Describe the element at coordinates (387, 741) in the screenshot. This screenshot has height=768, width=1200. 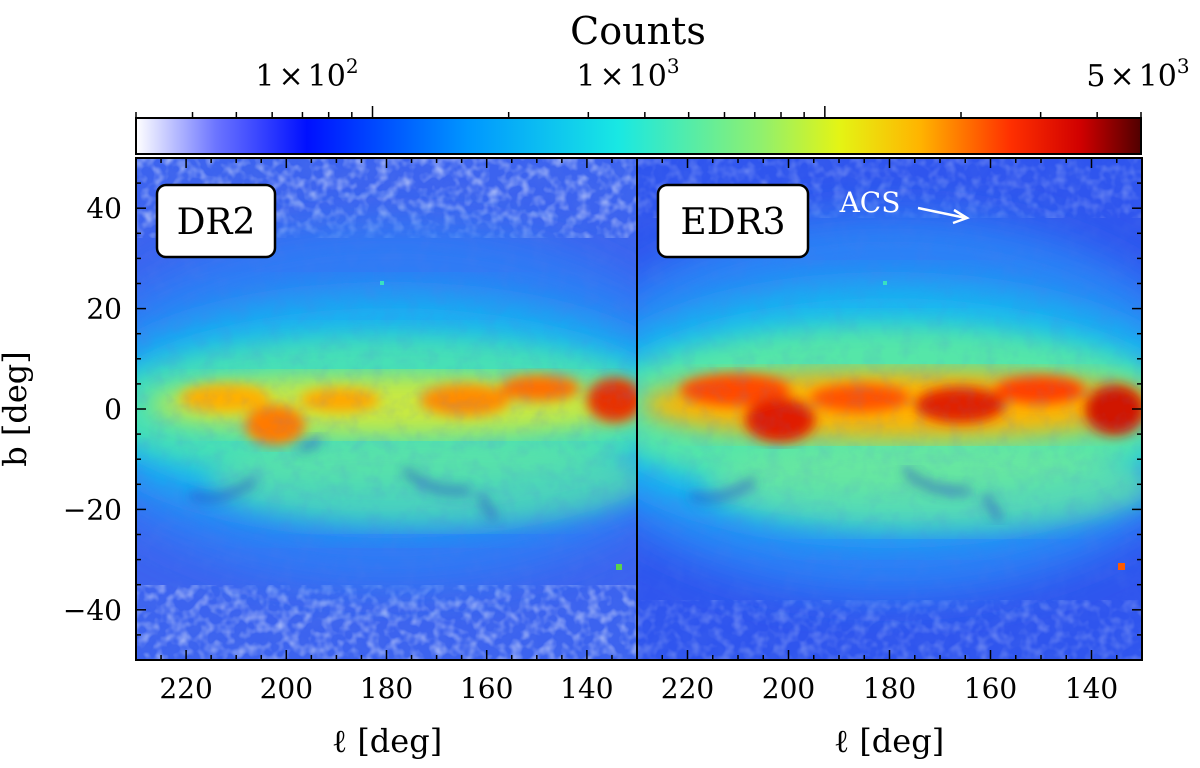
I see `x-axis-title-dr2: ℓ [deg]` at that location.